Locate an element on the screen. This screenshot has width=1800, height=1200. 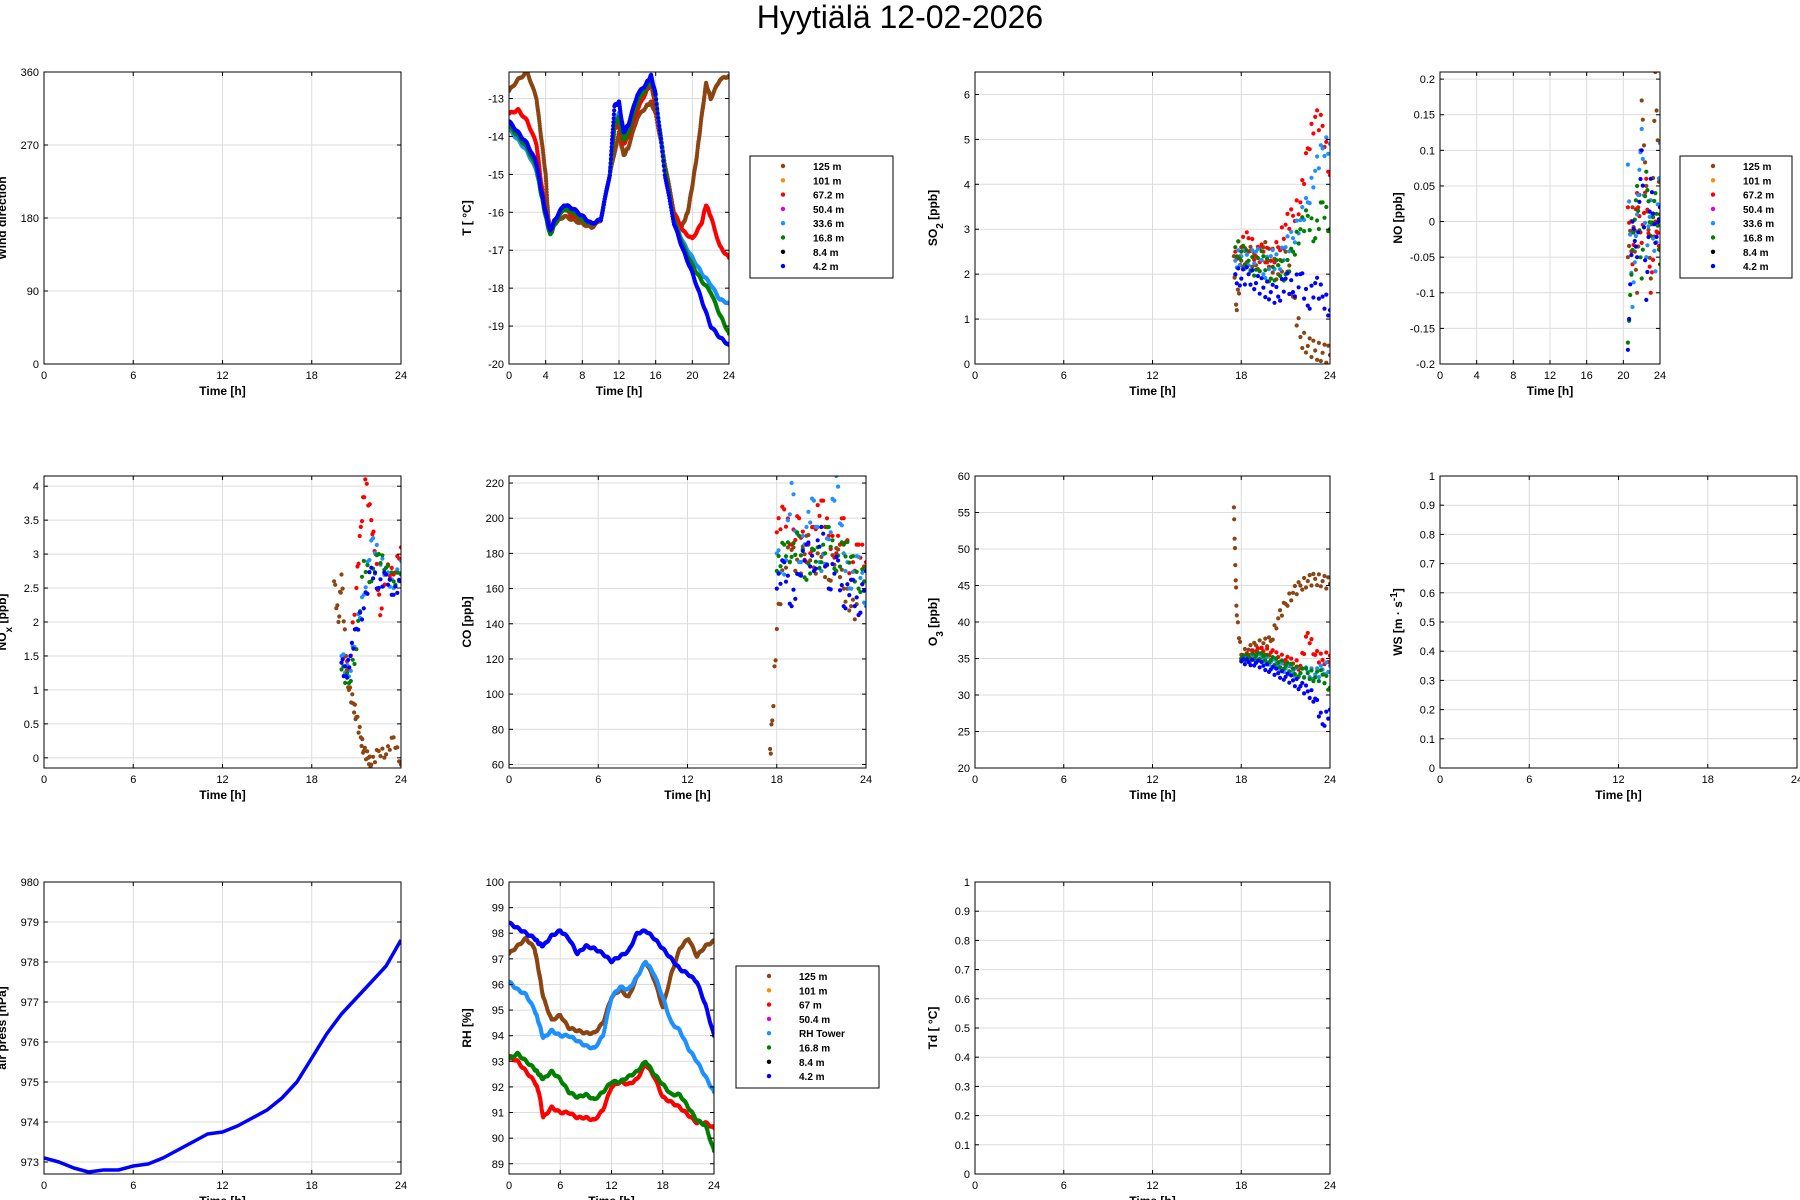
y-tick-label: -18 is located at coordinates (496, 289).